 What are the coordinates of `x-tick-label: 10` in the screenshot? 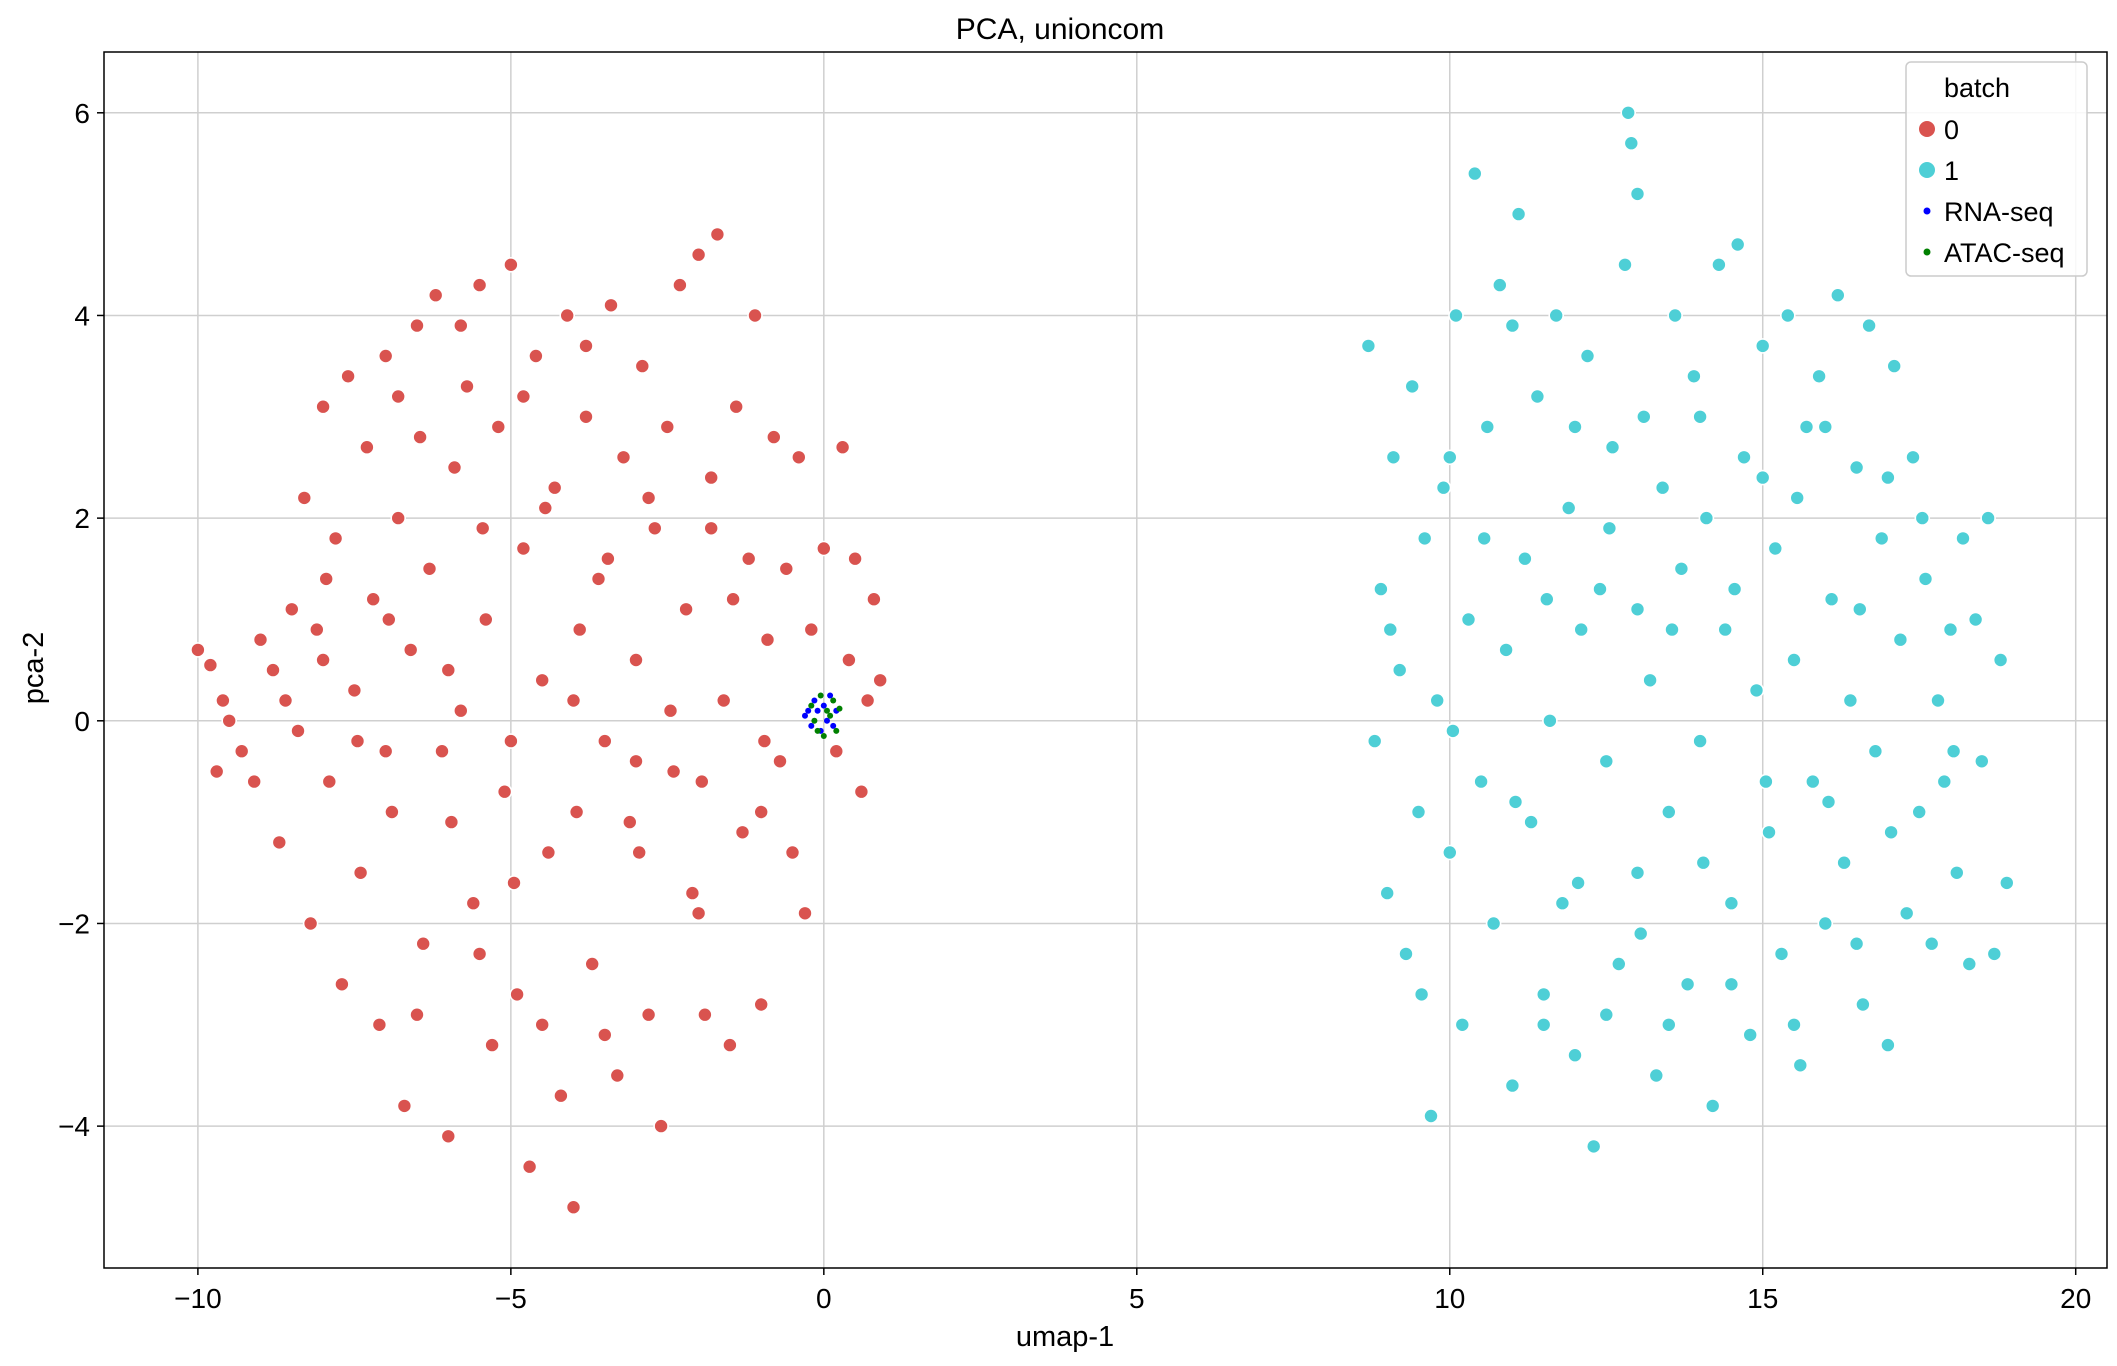 It's located at (1449, 1298).